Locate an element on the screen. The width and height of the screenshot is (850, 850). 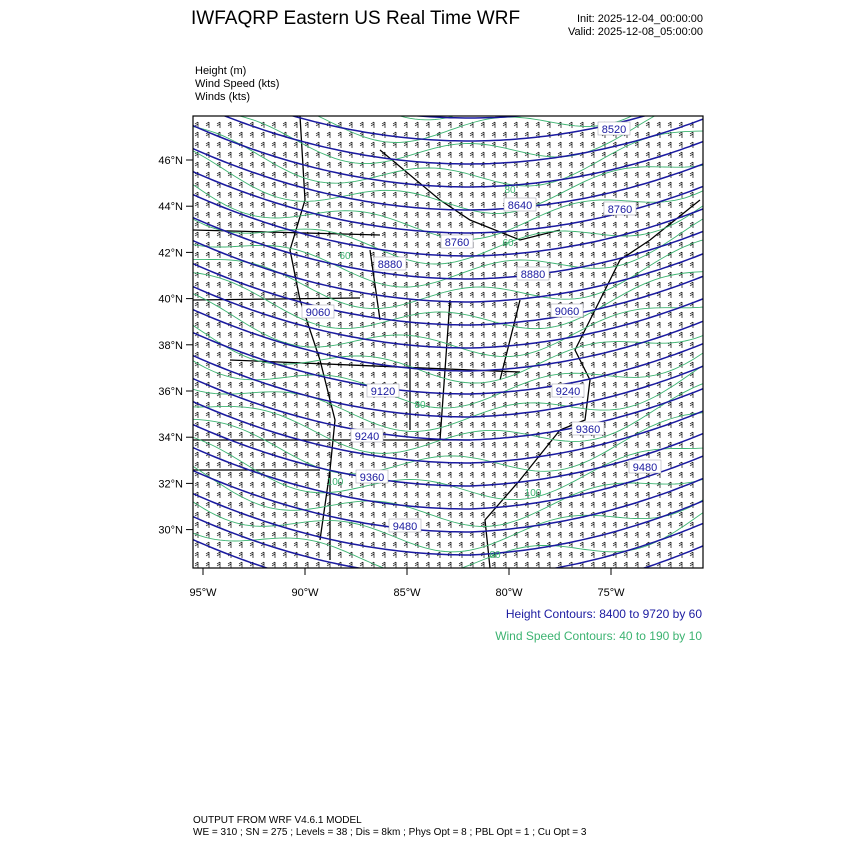
height-contour-label: 8760 is located at coordinates (457, 243).